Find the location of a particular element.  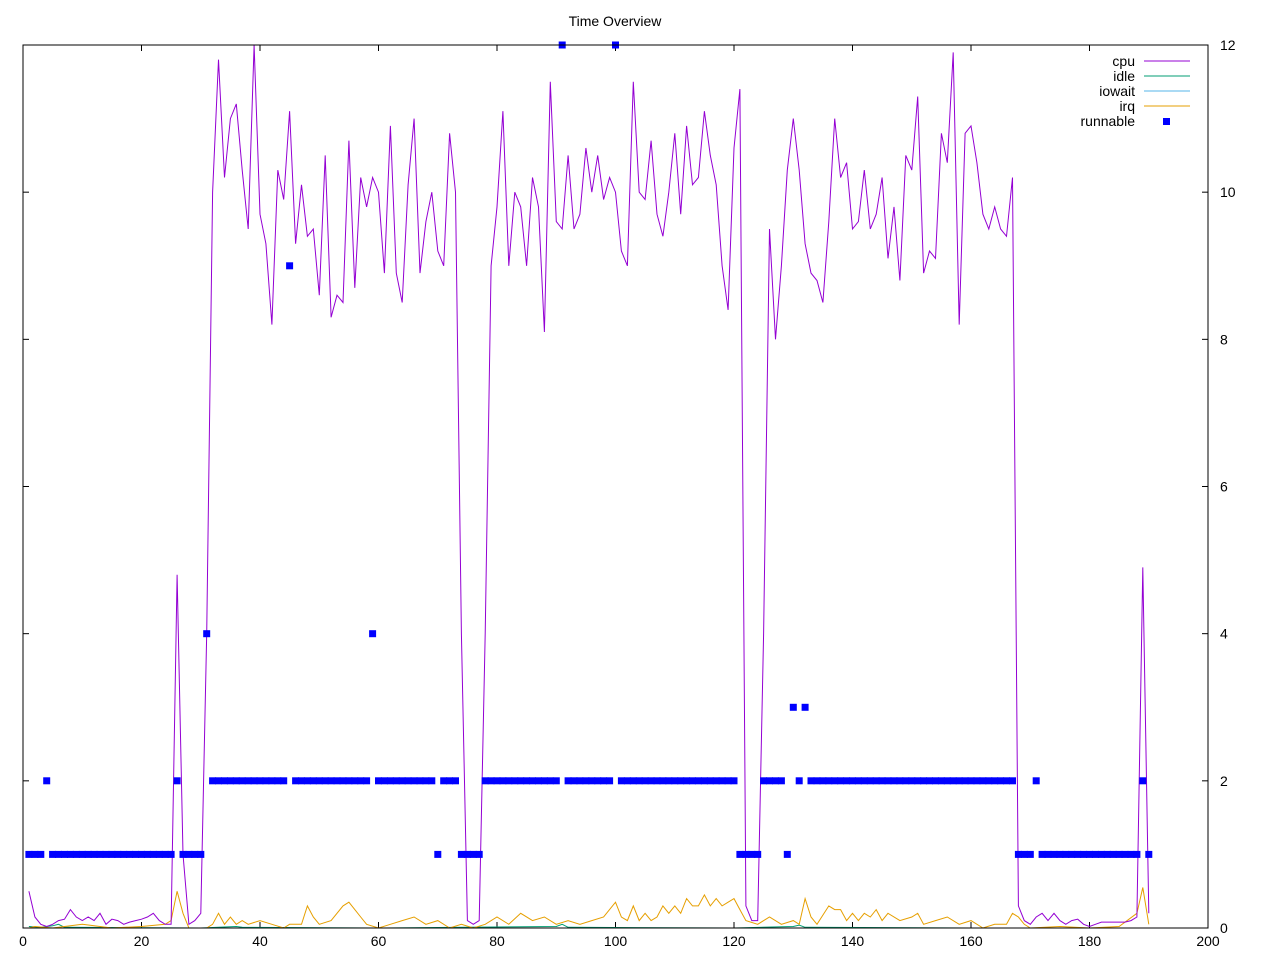

legend-swatch-runnable is located at coordinates (1166, 121).